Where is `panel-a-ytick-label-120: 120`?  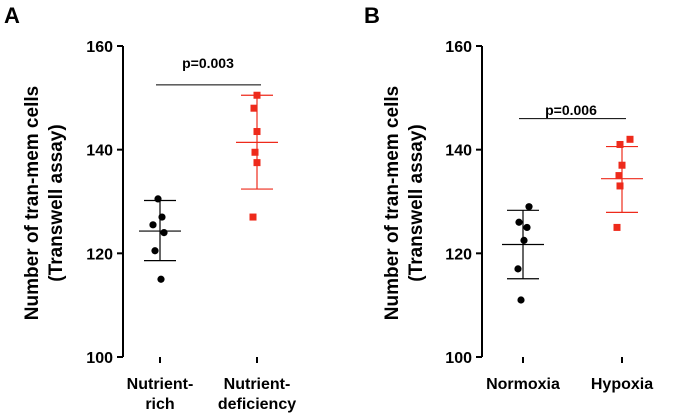
panel-a-ytick-label-120: 120 is located at coordinates (99, 254).